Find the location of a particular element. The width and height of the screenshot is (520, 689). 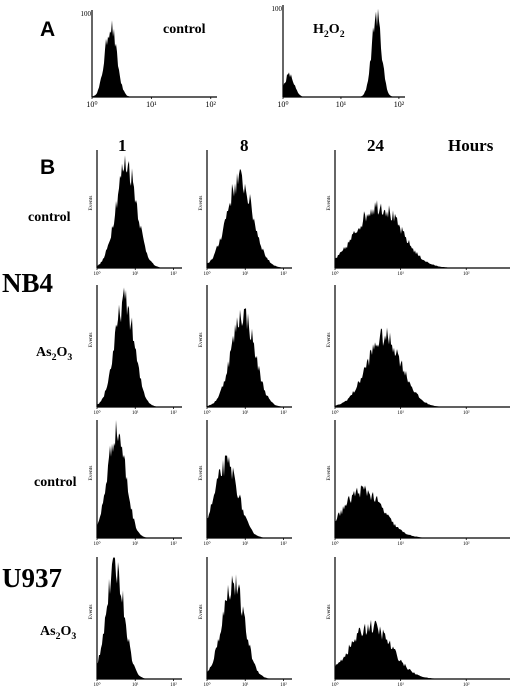

hist-u937-control-1h: 10⁰ 10¹ 10² Events is located at coordinates (135, 483).